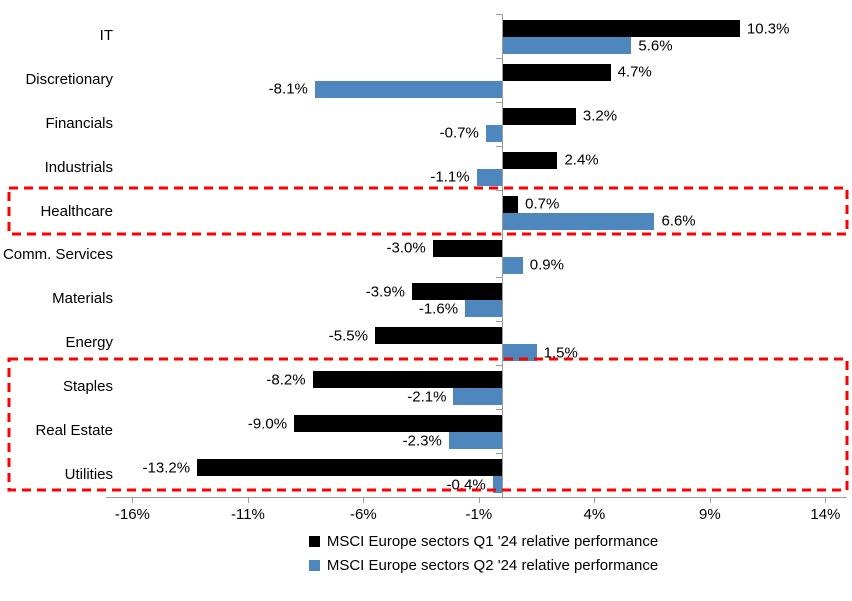 The height and width of the screenshot is (601, 852). What do you see at coordinates (385, 292) in the screenshot?
I see `value-label: -3.9%` at bounding box center [385, 292].